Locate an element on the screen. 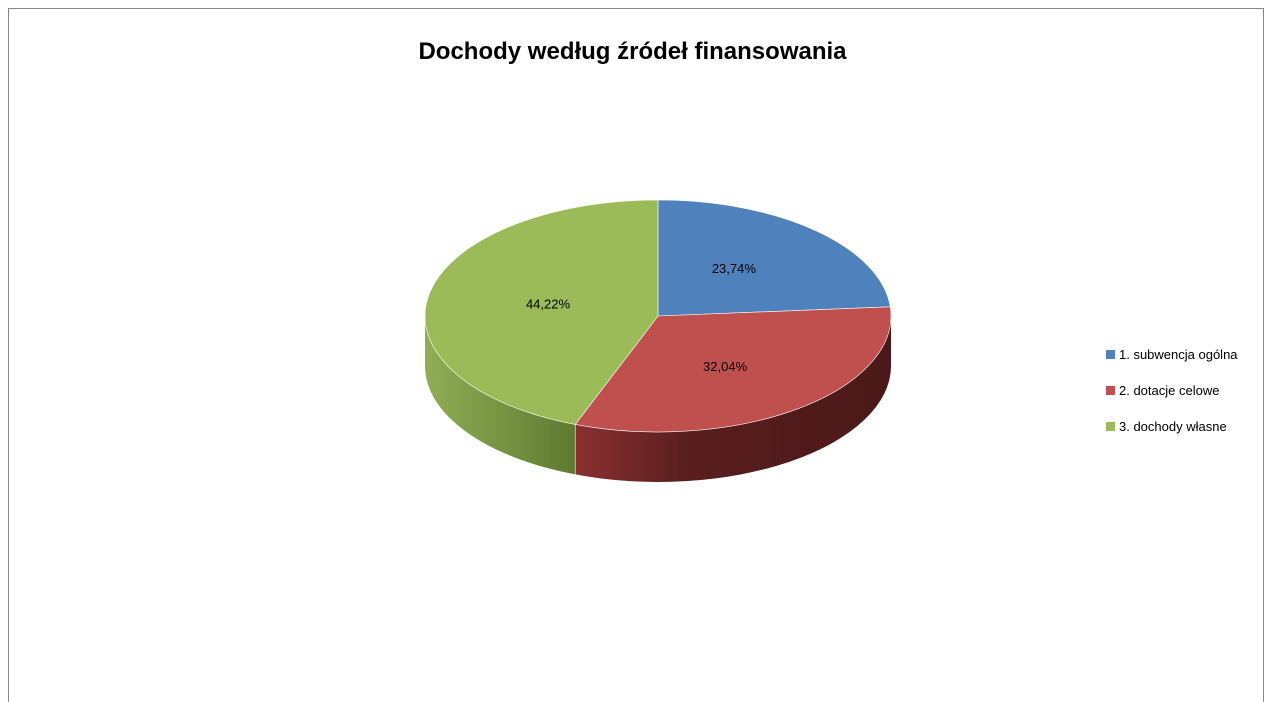 The width and height of the screenshot is (1265, 702). chart-title: Dochody według źródeł finansowania is located at coordinates (632, 51).